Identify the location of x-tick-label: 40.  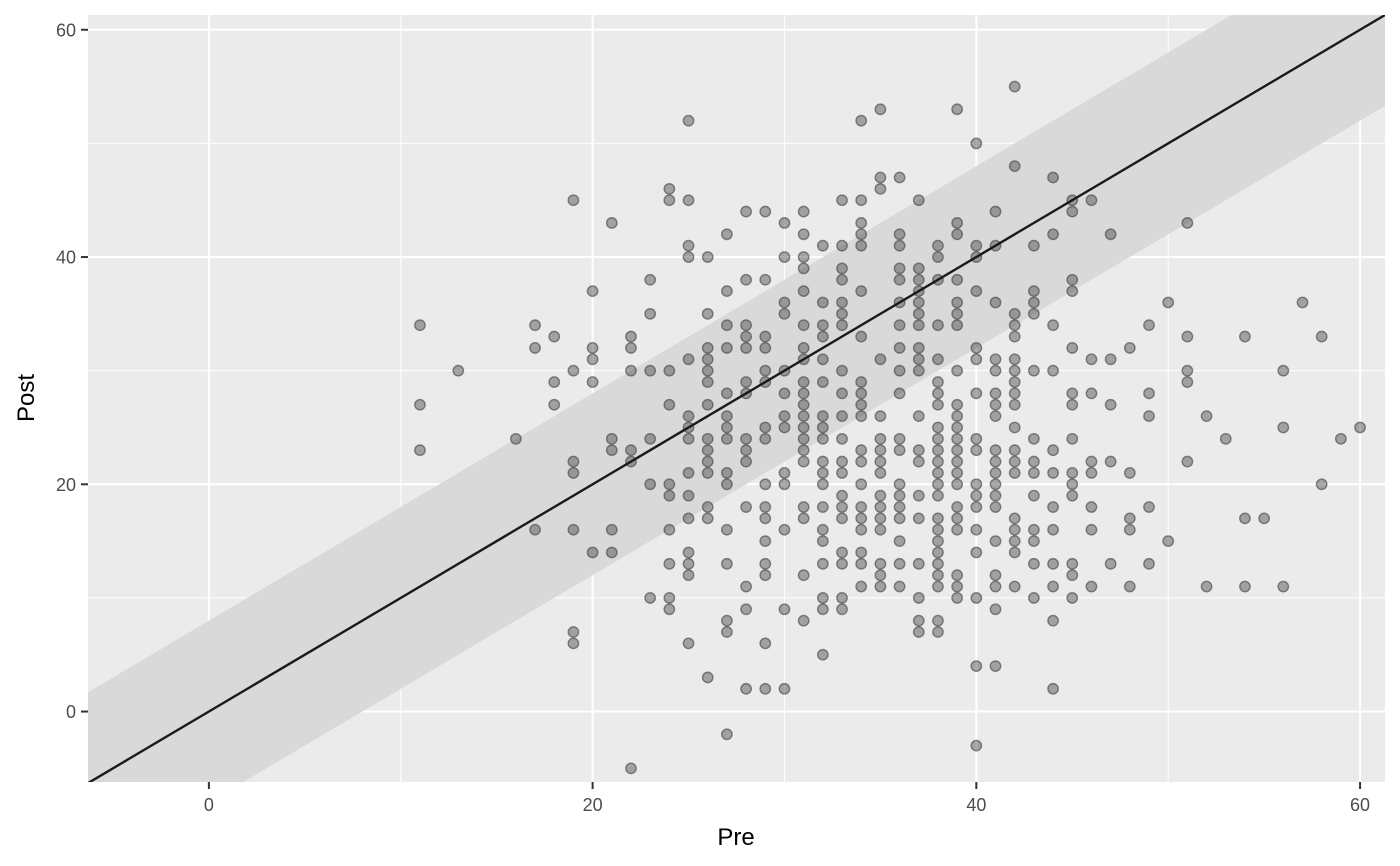
(976, 805).